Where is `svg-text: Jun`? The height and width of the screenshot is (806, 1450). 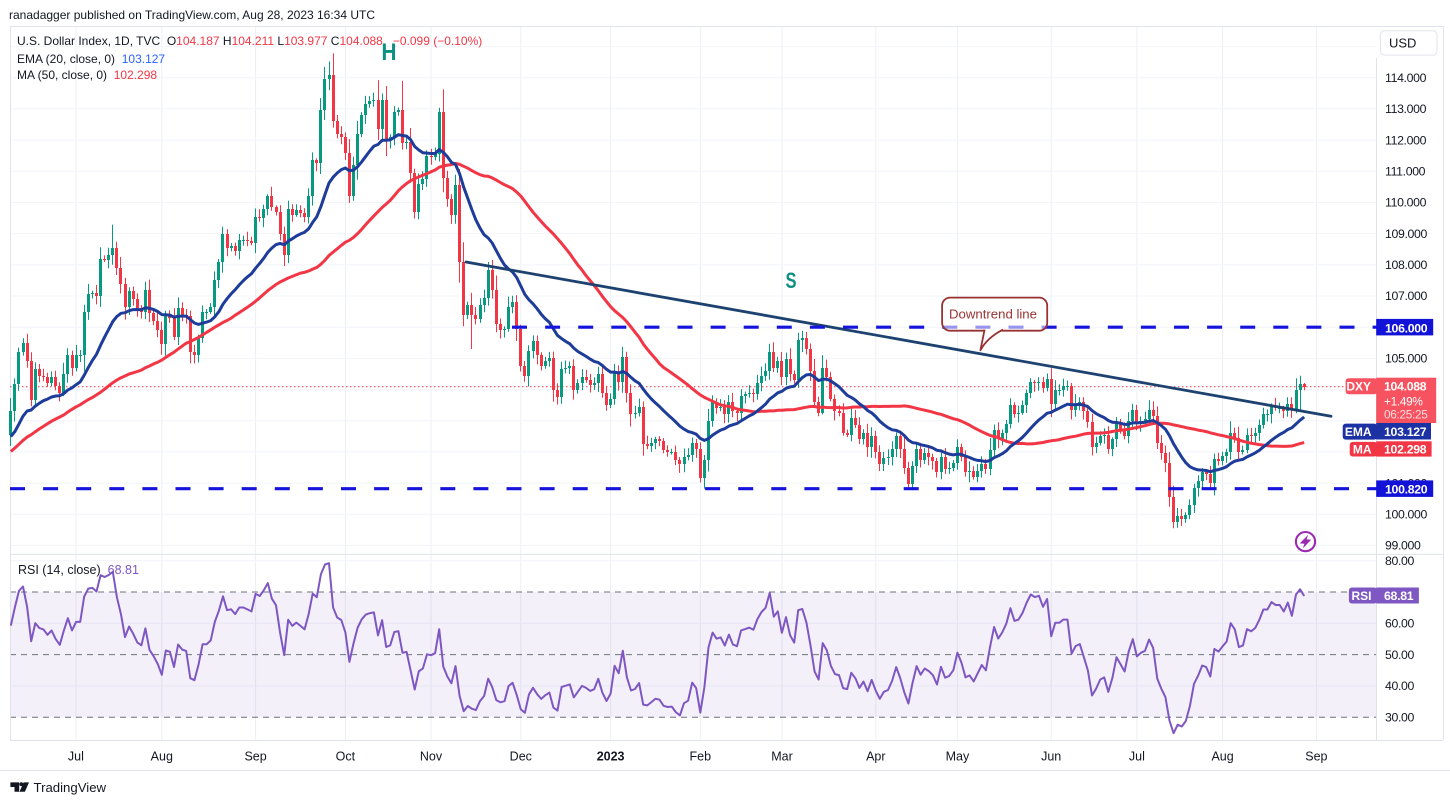 svg-text: Jun is located at coordinates (1051, 757).